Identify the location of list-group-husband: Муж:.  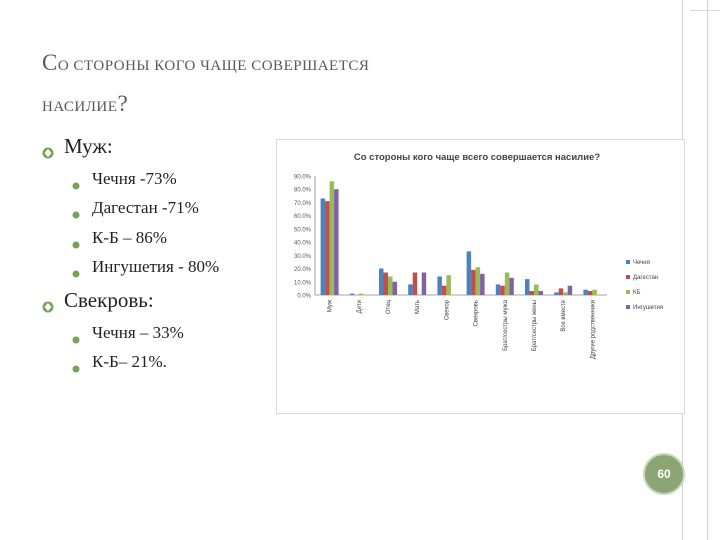
(77, 146).